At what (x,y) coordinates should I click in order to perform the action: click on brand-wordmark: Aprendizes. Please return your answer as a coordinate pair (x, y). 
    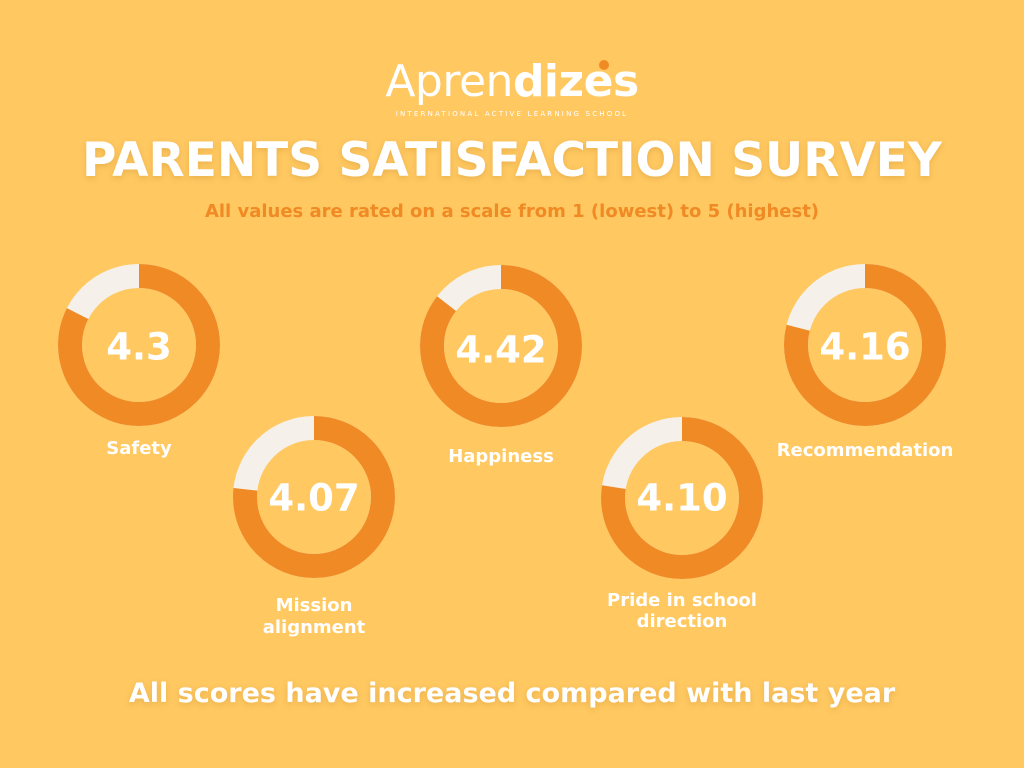
    Looking at the image, I should click on (512, 82).